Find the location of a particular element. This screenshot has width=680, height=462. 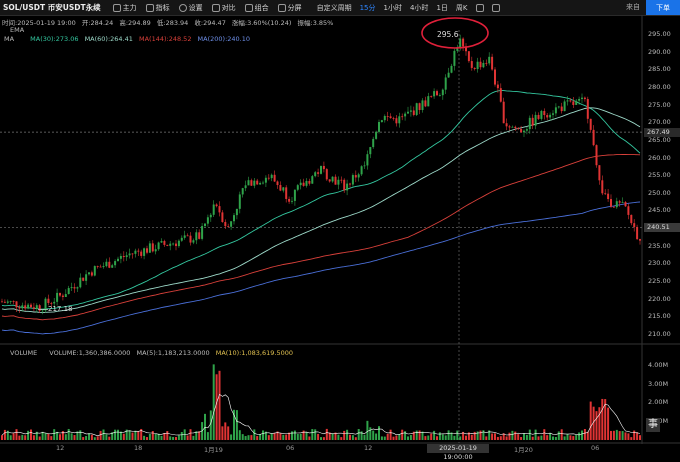

main-force-button: 主力 is located at coordinates (124, 8).